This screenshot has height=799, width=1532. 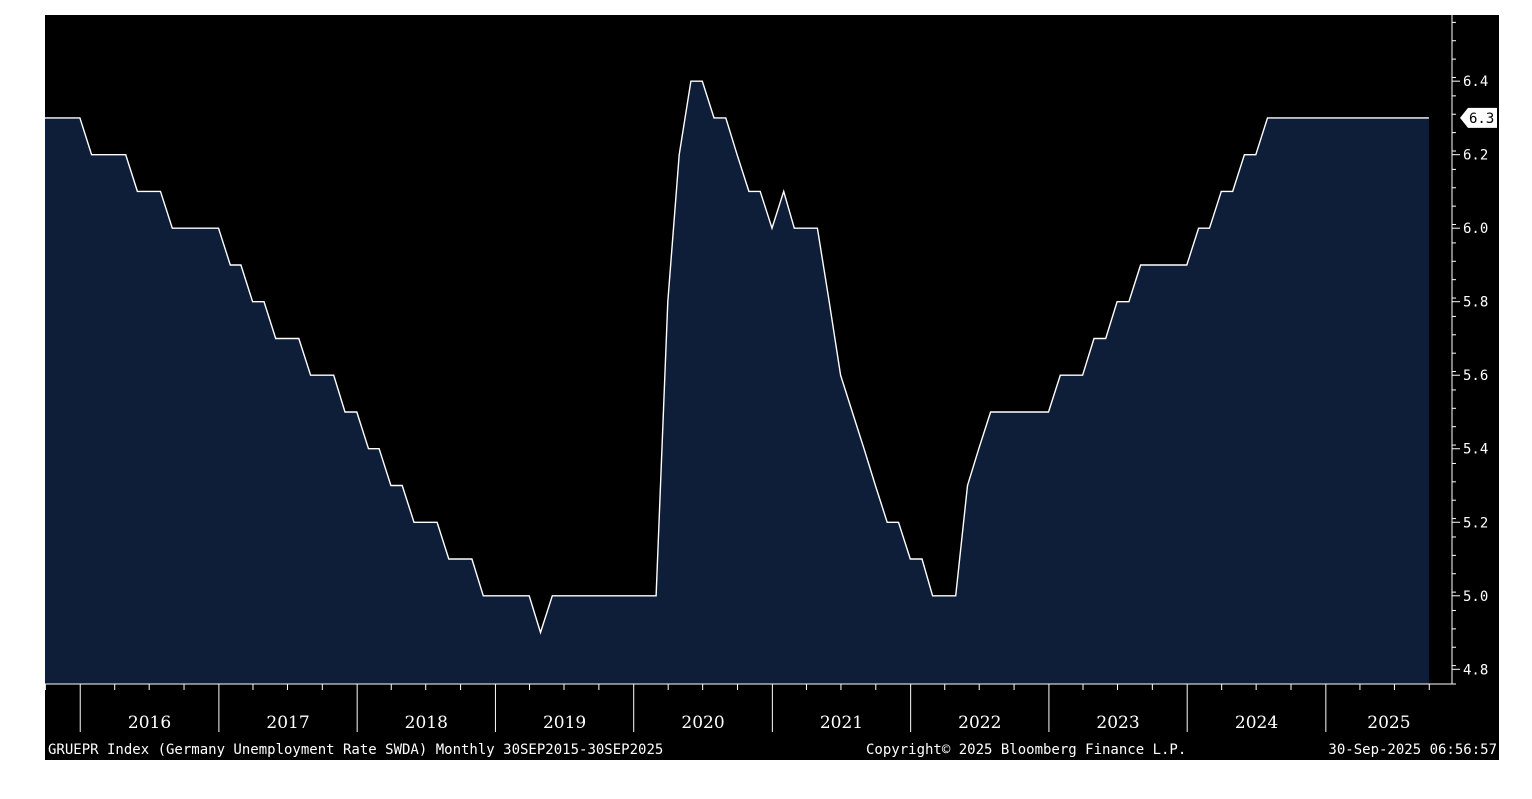 I want to click on x-tick-label: 2018, so click(x=426, y=723).